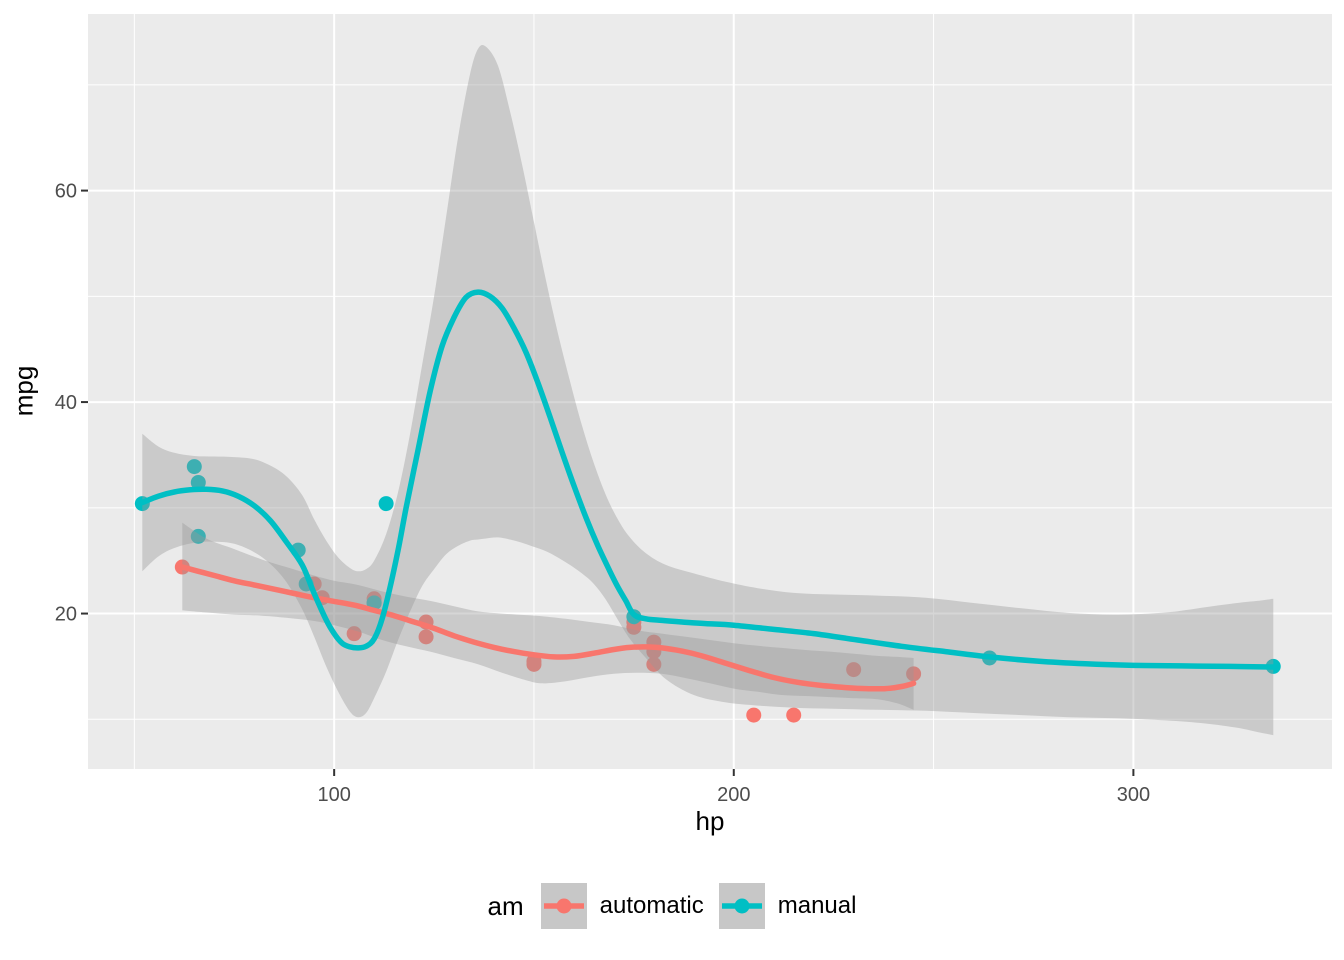 The image size is (1344, 960). Describe the element at coordinates (651, 905) in the screenshot. I see `legend-label-automatic: automatic` at that location.